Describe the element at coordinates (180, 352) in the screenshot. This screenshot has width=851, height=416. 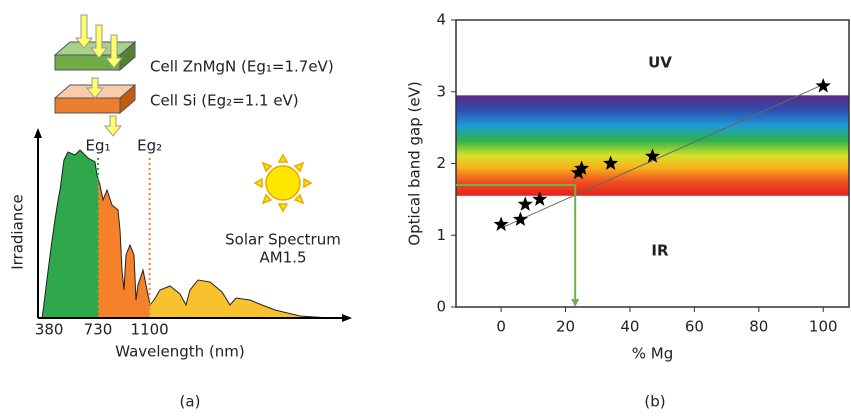
I see `x-axis-title: Wavelength (nm)` at that location.